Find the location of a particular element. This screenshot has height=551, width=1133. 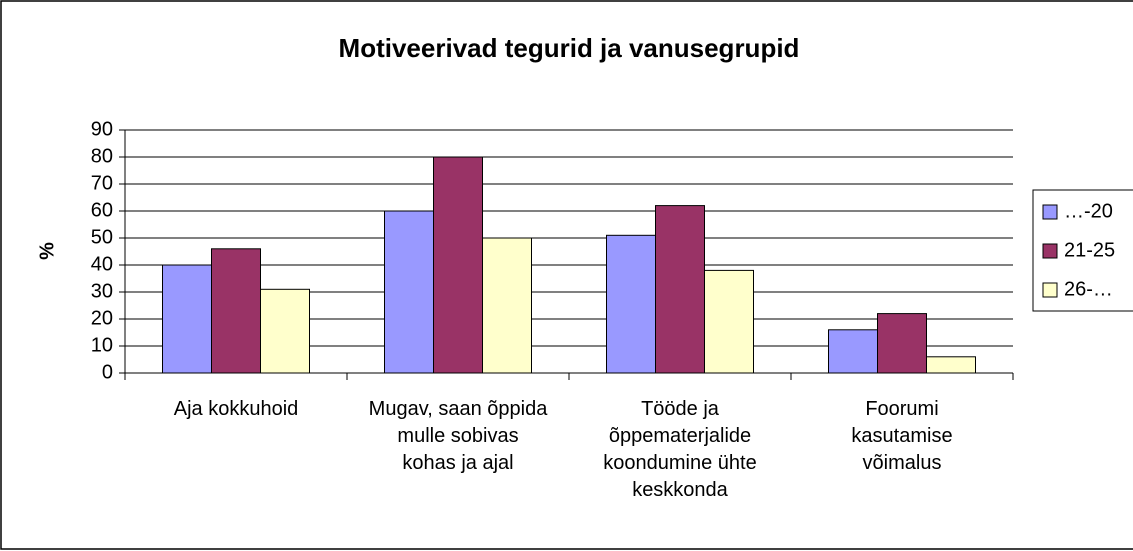

chart-title: Motiveerivad tegurid ja vanusegrupid is located at coordinates (569, 48).